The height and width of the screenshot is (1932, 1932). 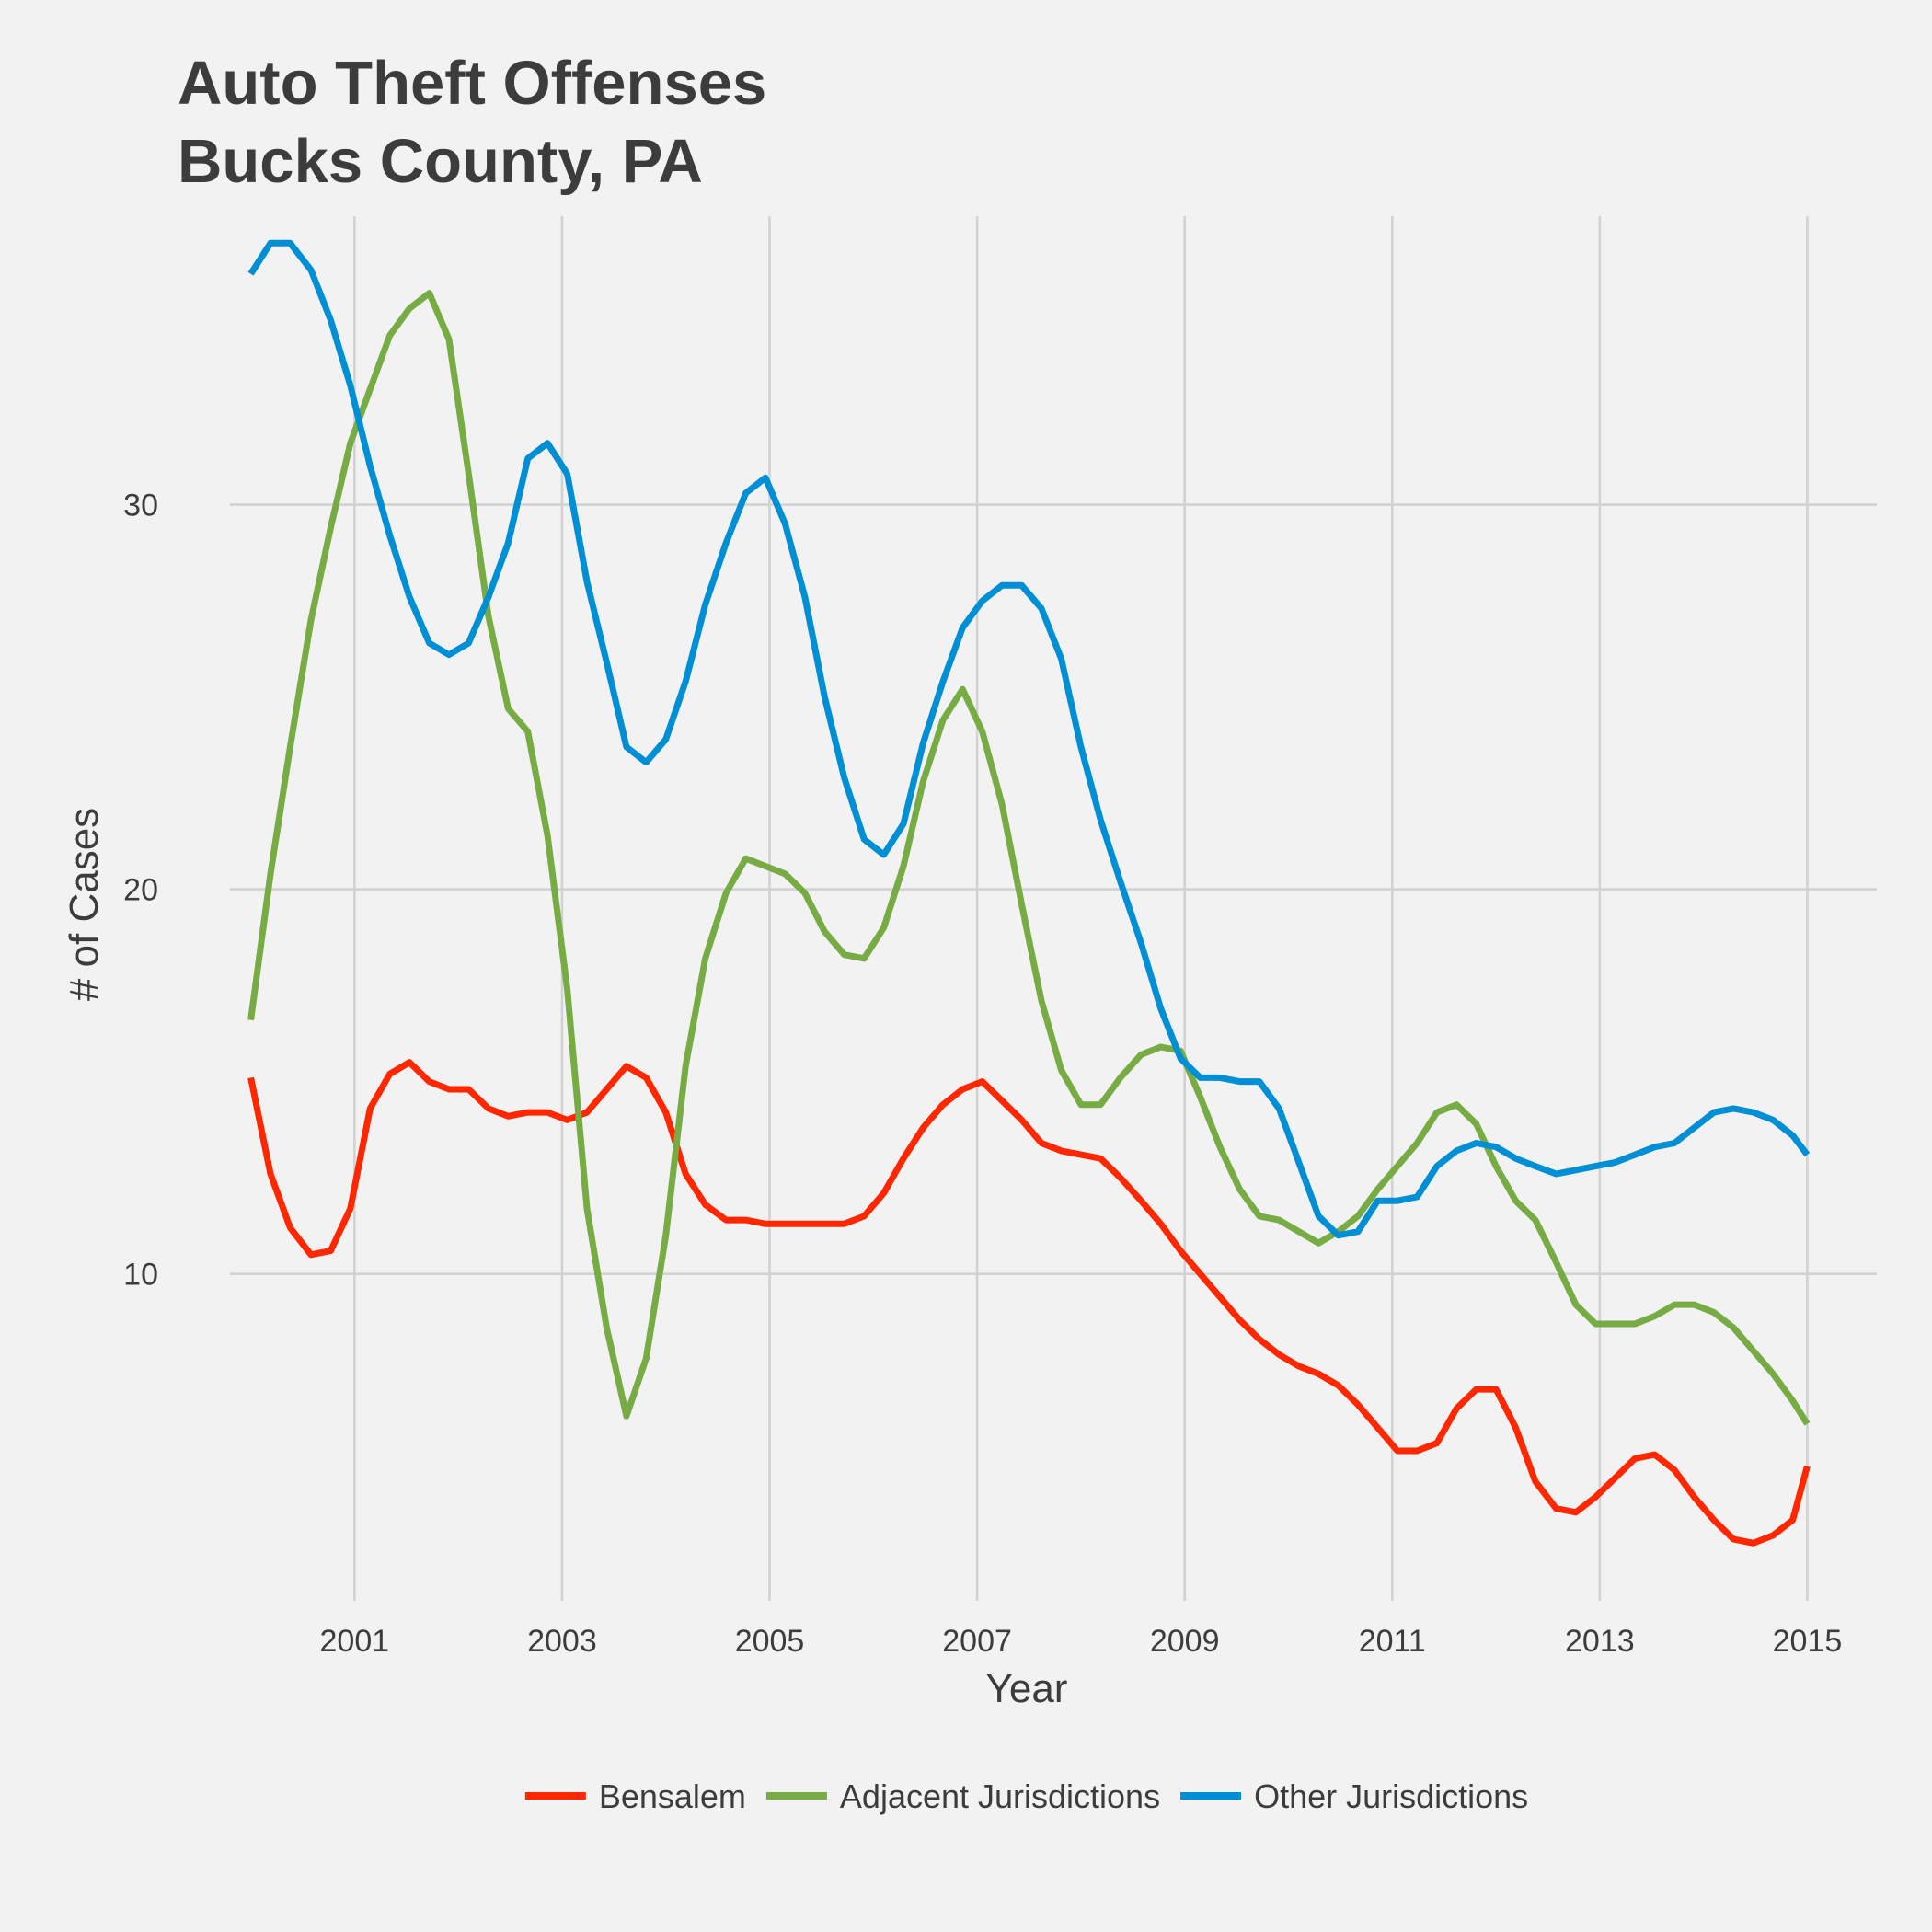 What do you see at coordinates (1391, 1796) in the screenshot?
I see `legend-label-other-jurisdictions: Other Jurisdictions` at bounding box center [1391, 1796].